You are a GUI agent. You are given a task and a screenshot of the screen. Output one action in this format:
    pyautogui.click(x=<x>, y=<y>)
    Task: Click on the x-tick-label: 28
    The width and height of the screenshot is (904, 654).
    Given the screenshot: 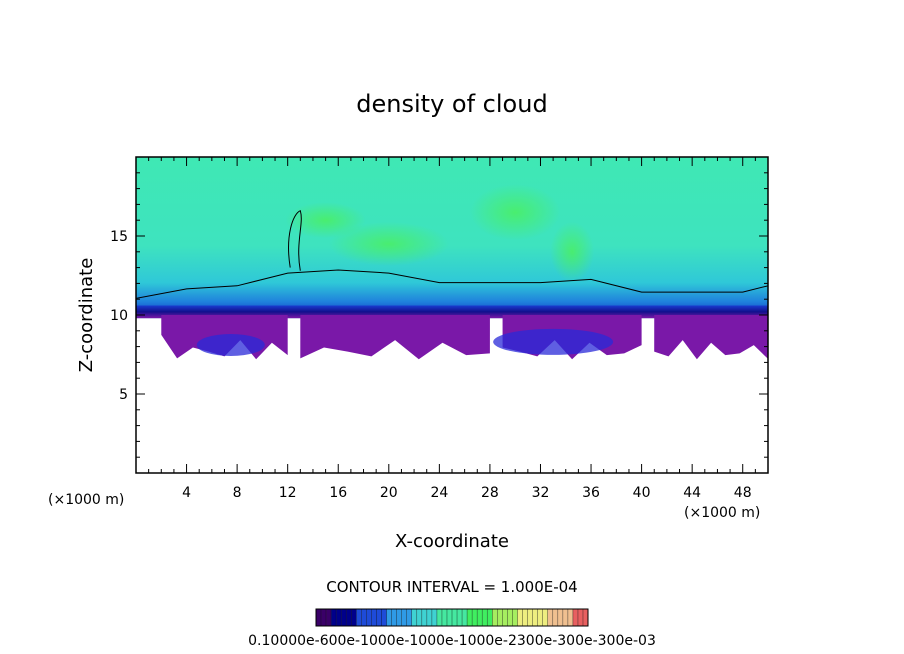 What is the action you would take?
    pyautogui.click(x=490, y=493)
    